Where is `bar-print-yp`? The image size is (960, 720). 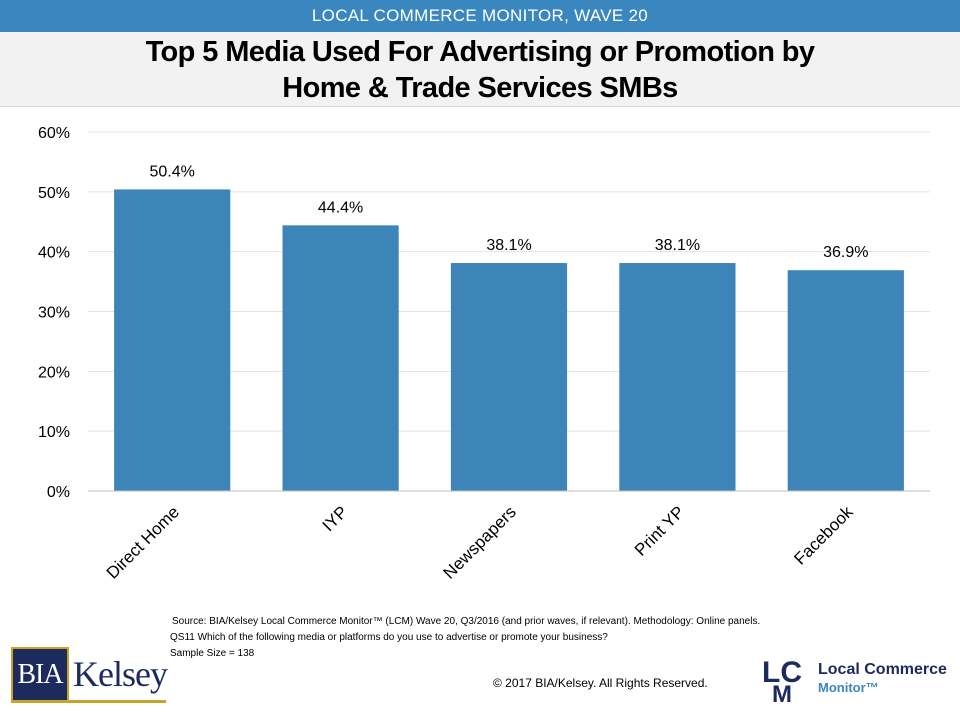 bar-print-yp is located at coordinates (677, 377).